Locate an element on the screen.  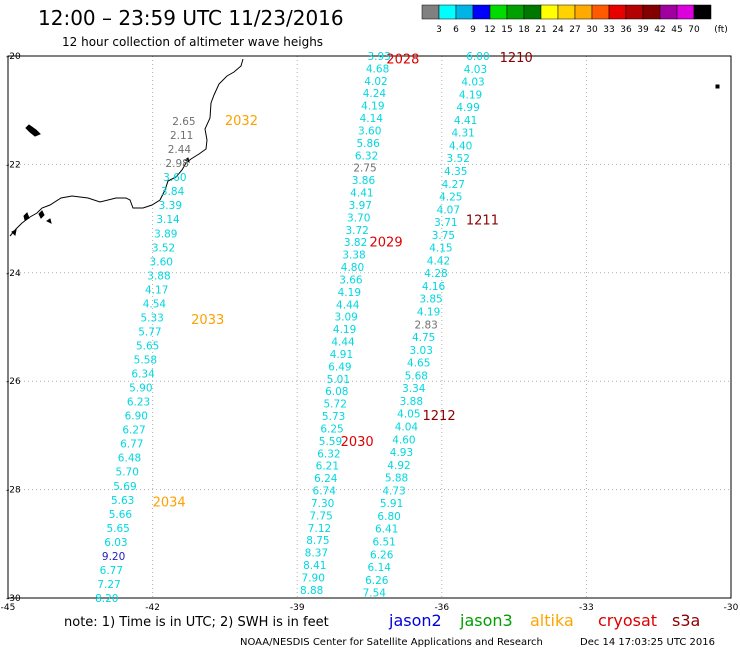
swh-value-label: 4.35 is located at coordinates (455, 172).